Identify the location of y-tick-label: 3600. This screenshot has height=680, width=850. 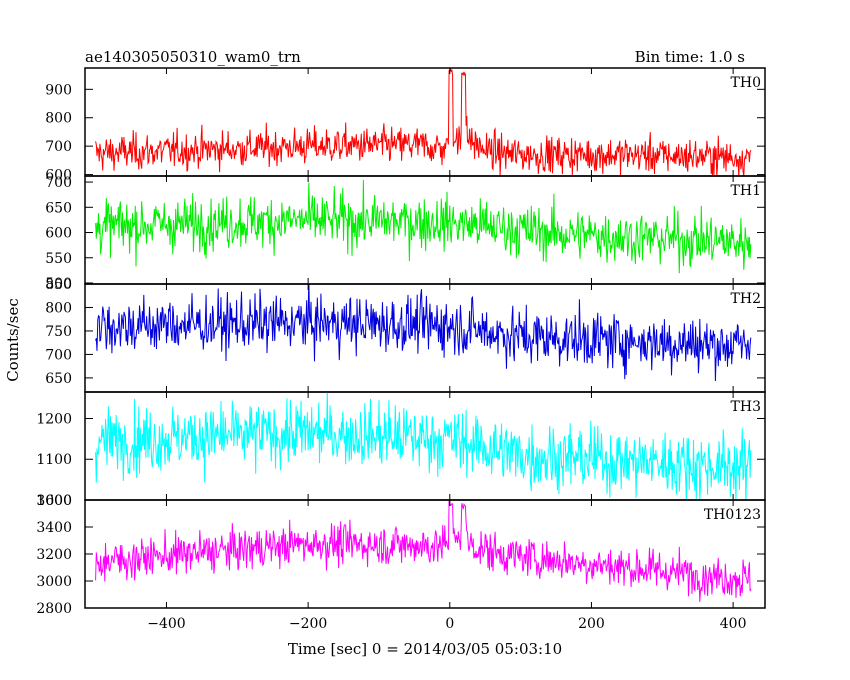
(54, 501).